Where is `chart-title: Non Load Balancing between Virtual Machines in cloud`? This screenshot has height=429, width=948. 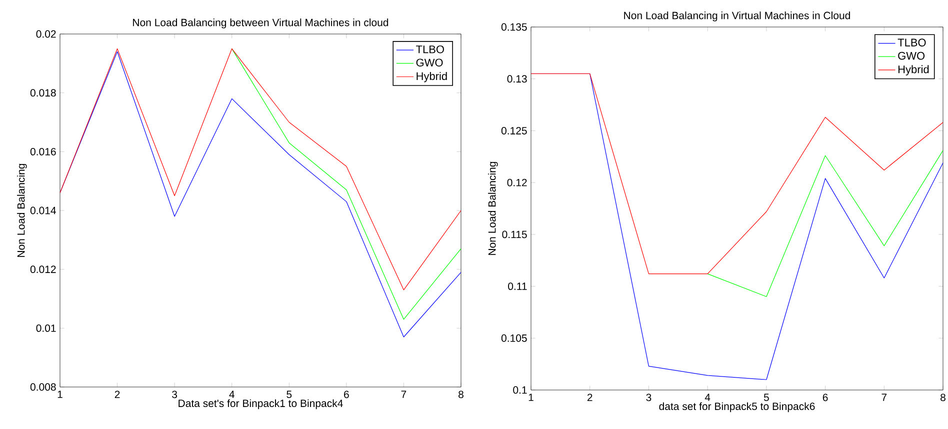 chart-title: Non Load Balancing between Virtual Machines in cloud is located at coordinates (260, 23).